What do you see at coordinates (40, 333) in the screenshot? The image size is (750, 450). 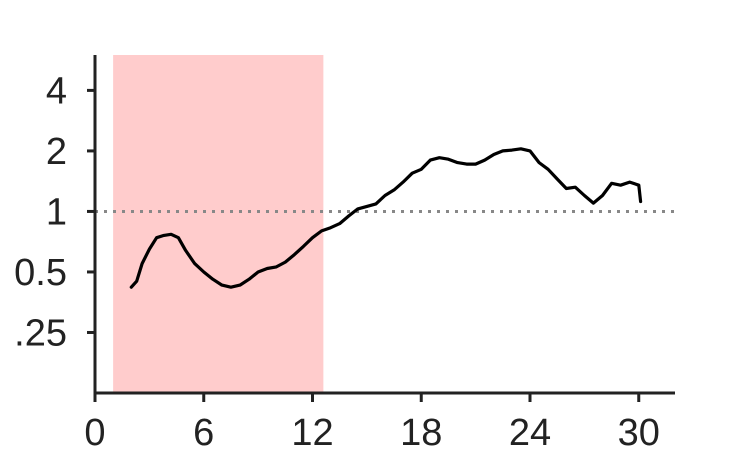 I see `y-tick-label: .25` at bounding box center [40, 333].